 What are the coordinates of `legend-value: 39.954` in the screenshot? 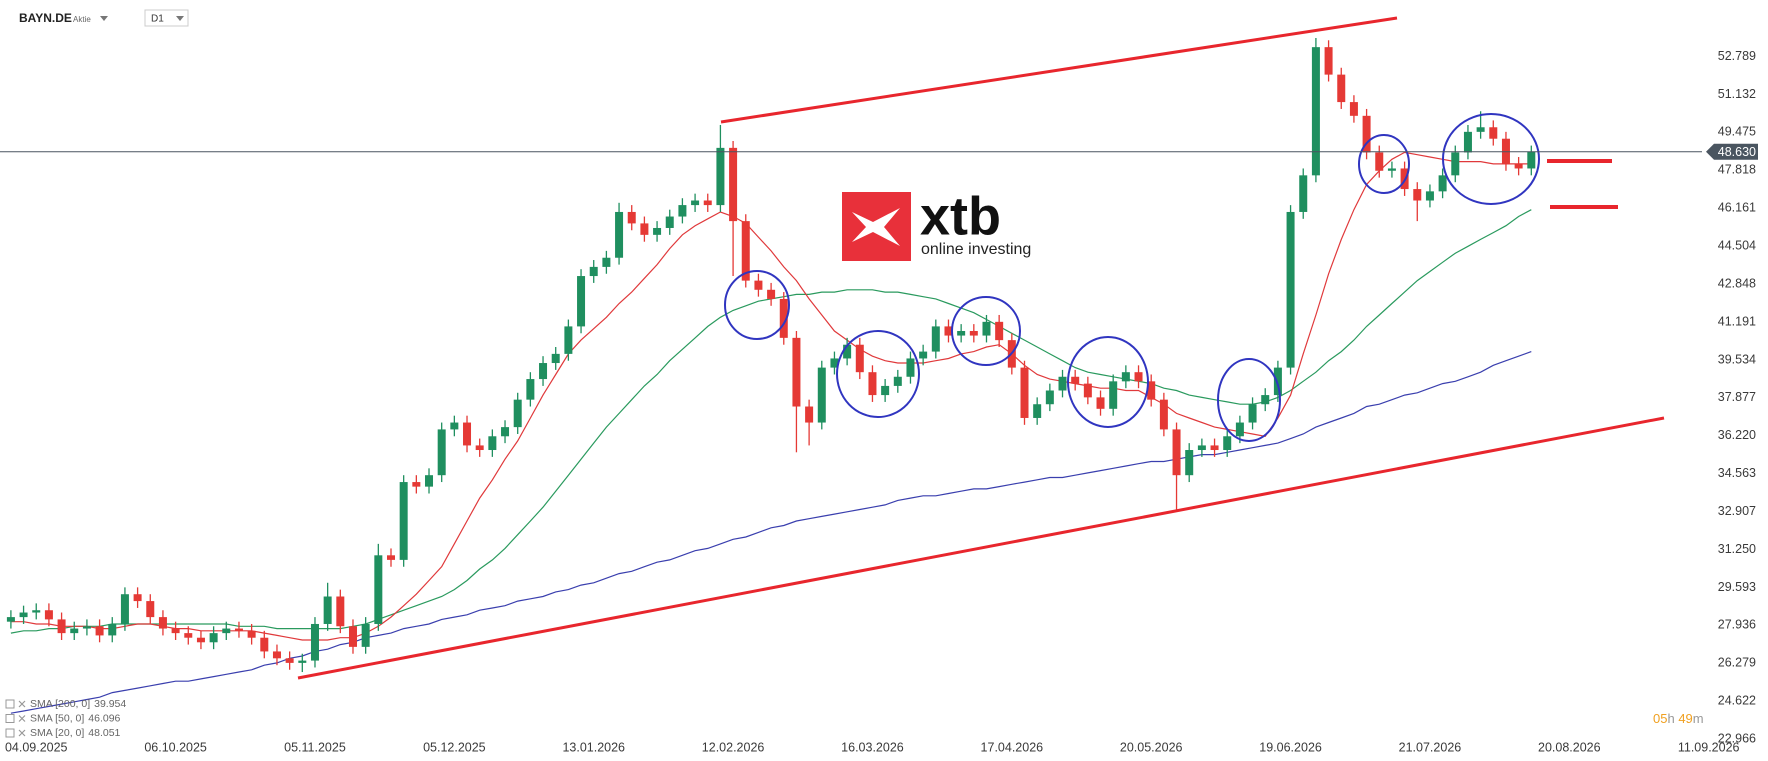 It's located at (110, 704).